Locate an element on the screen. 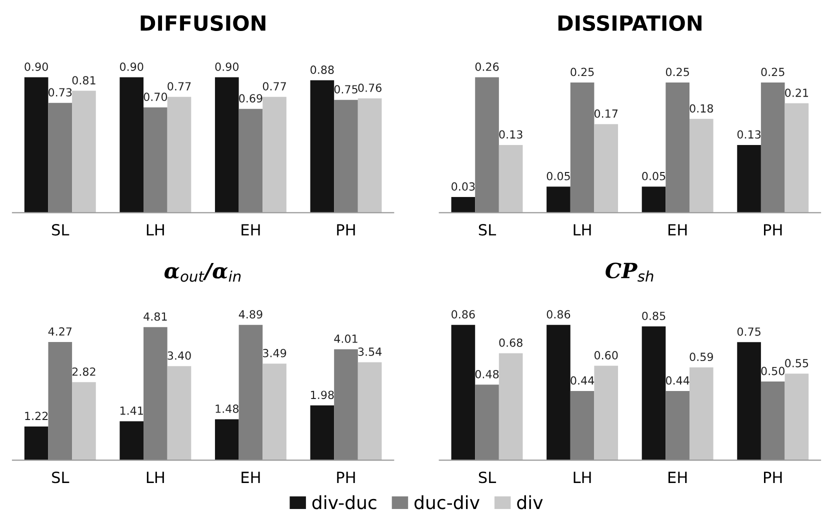 The height and width of the screenshot is (529, 833). data-label: 0.18 is located at coordinates (702, 108).